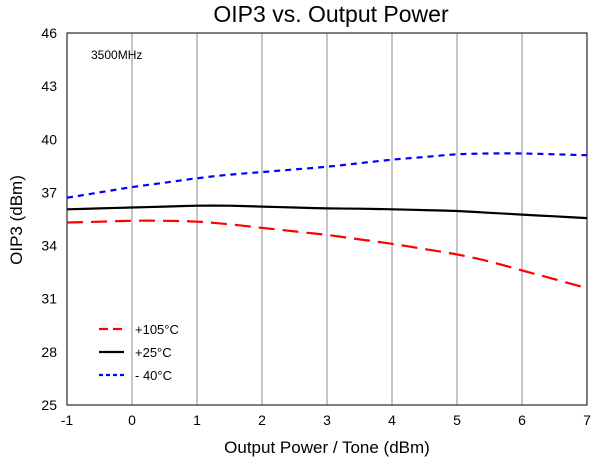 The image size is (596, 461). I want to click on y-tick-label: 34, so click(49, 246).